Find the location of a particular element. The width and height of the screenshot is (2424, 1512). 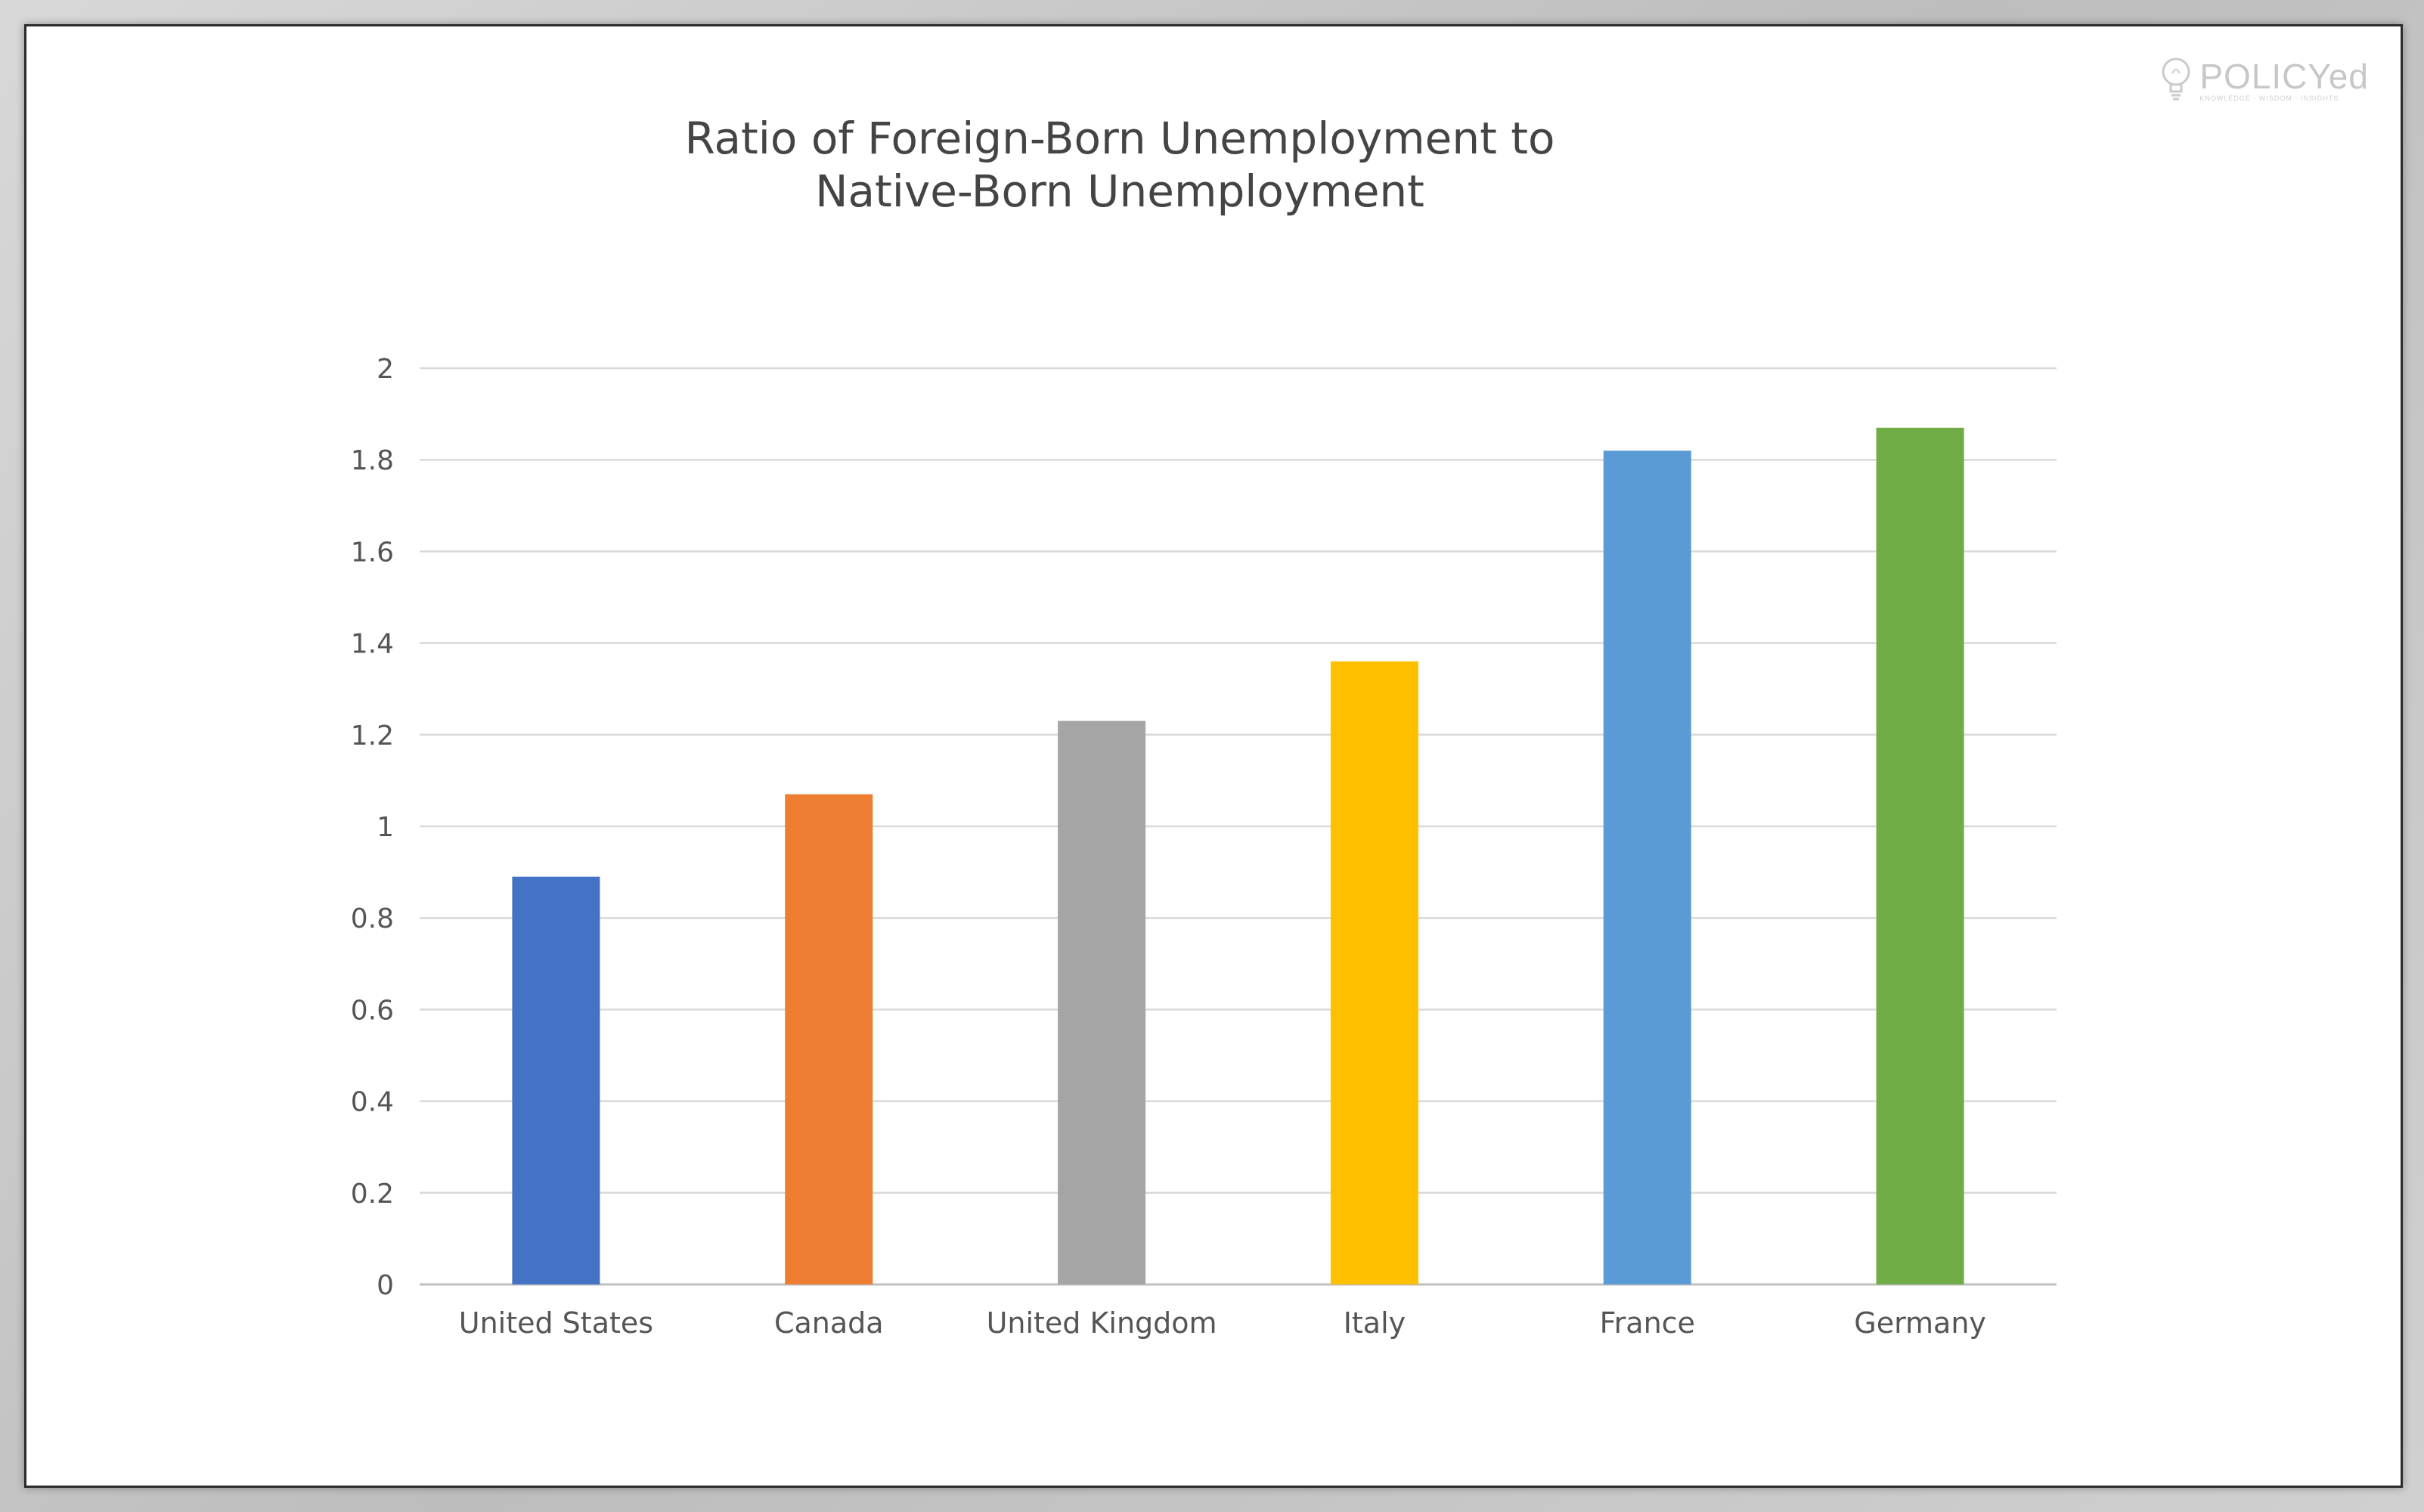

x-category-label: Germany is located at coordinates (1920, 1323).